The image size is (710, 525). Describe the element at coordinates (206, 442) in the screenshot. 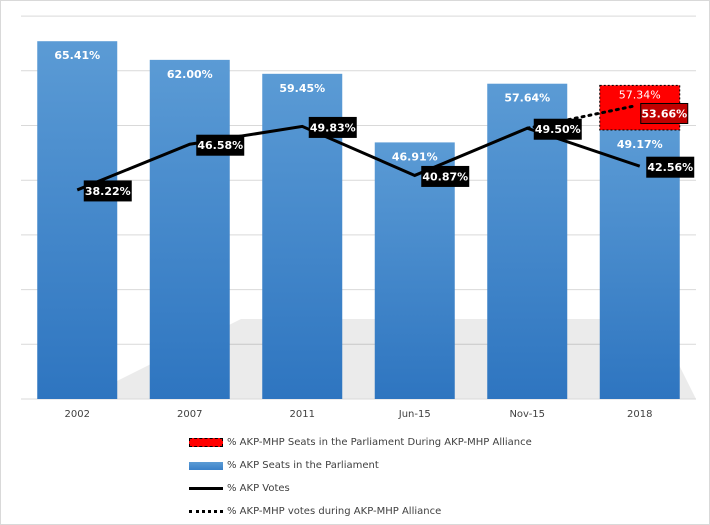

I see `legend-swatch-red` at that location.